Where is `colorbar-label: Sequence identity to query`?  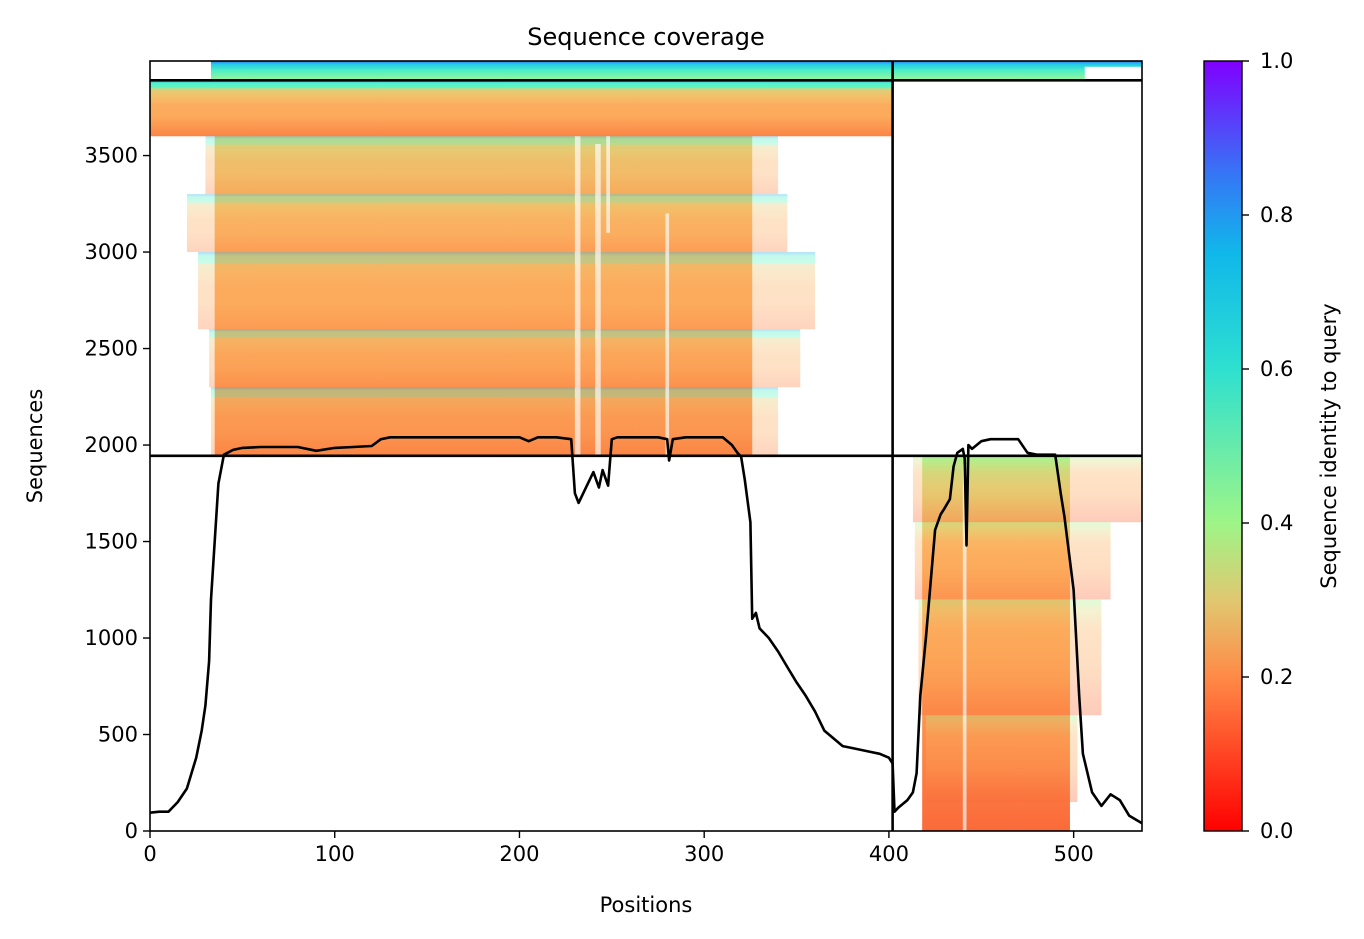
colorbar-label: Sequence identity to query is located at coordinates (1329, 445).